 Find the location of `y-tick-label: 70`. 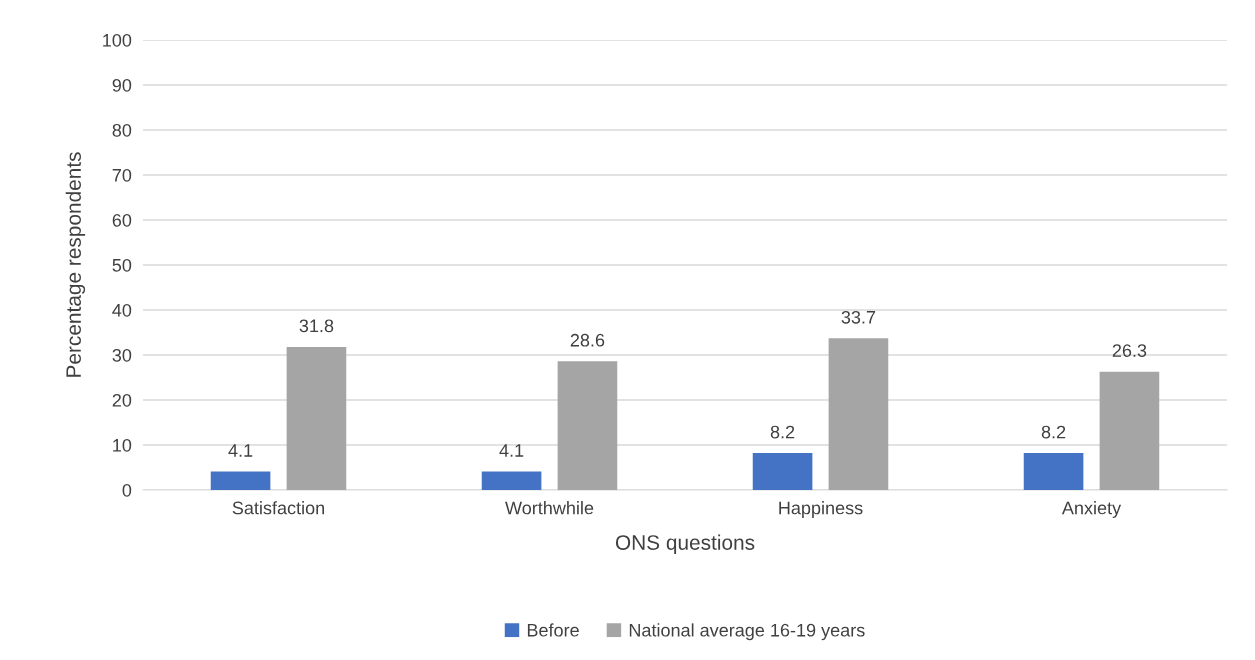

y-tick-label: 70 is located at coordinates (122, 175).